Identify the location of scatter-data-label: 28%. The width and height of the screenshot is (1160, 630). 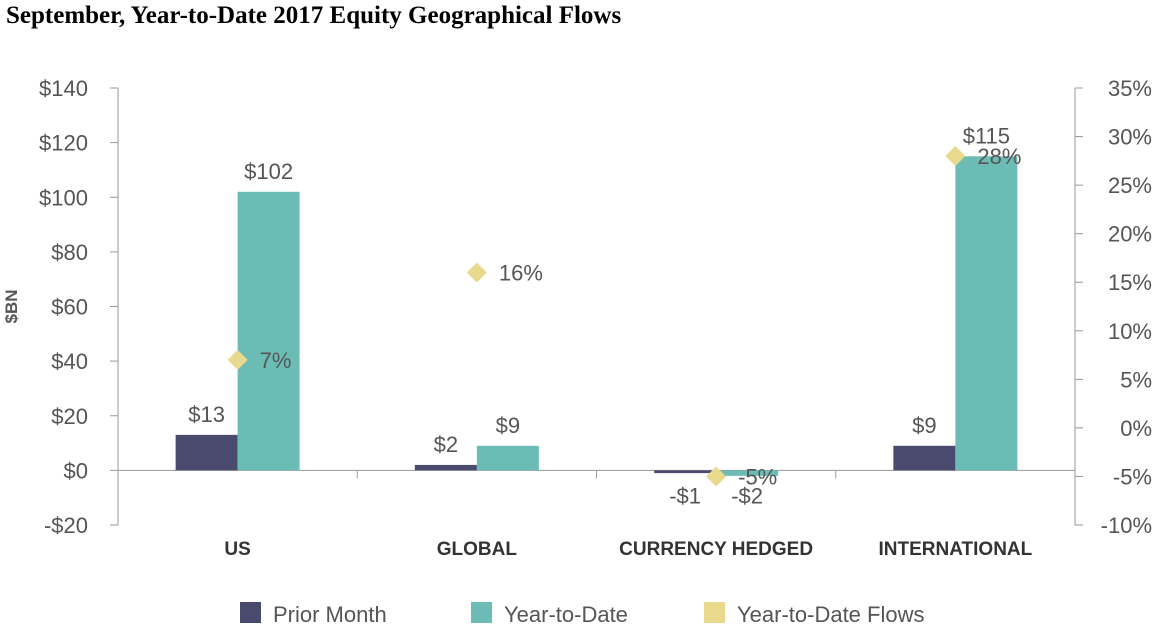
(999, 156).